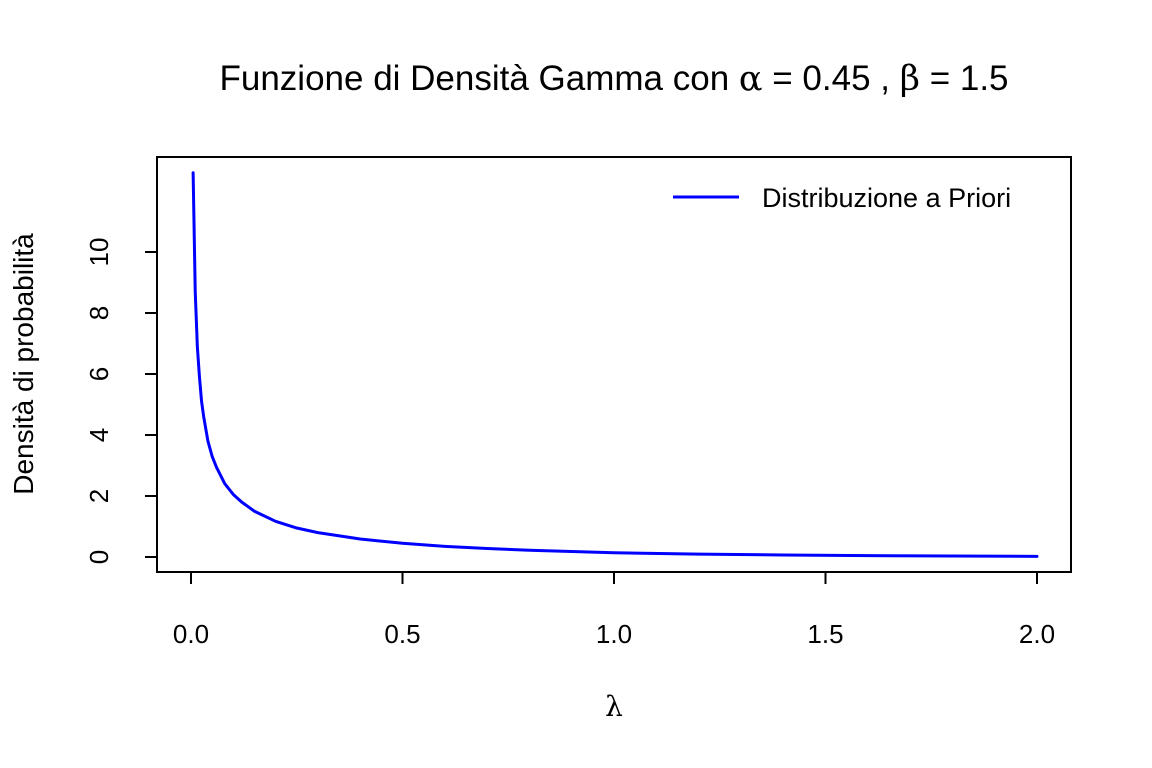 Image resolution: width=1152 pixels, height=768 pixels. Describe the element at coordinates (751, 79) in the screenshot. I see `alpha-symbol: α` at that location.